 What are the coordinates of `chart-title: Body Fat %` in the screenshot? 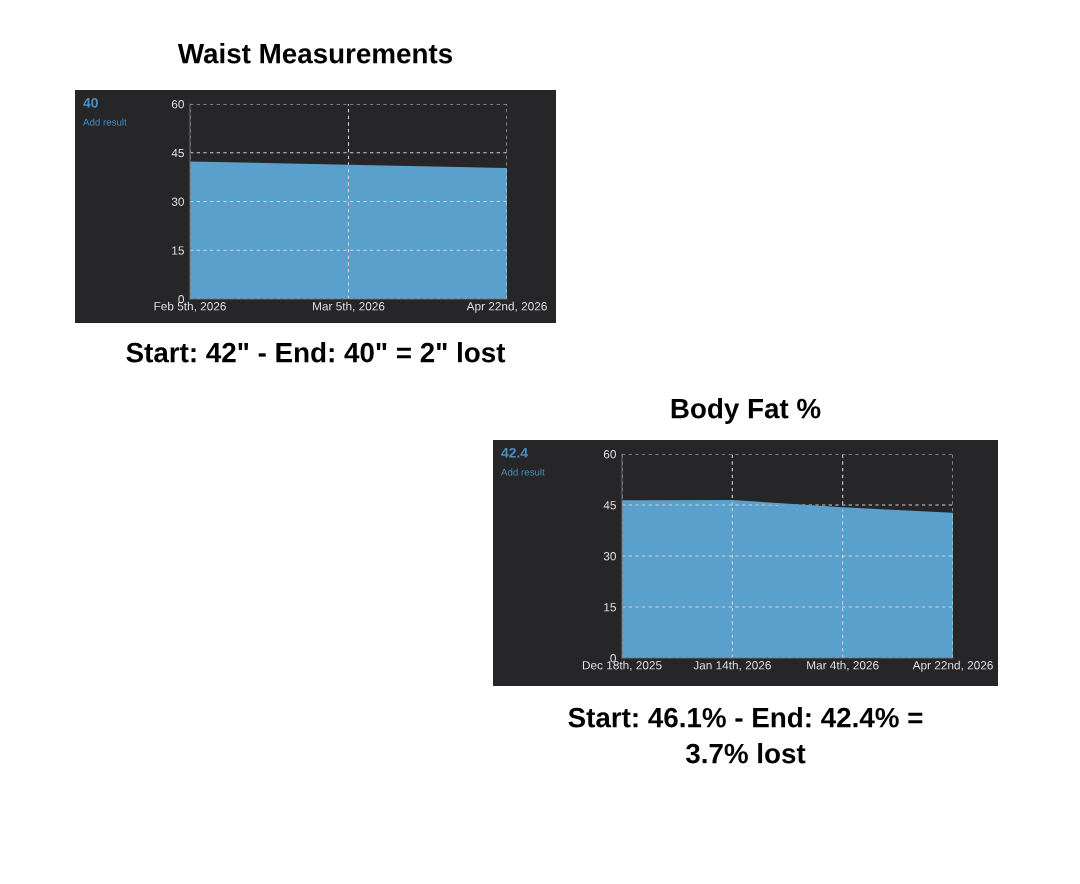 It's located at (746, 411).